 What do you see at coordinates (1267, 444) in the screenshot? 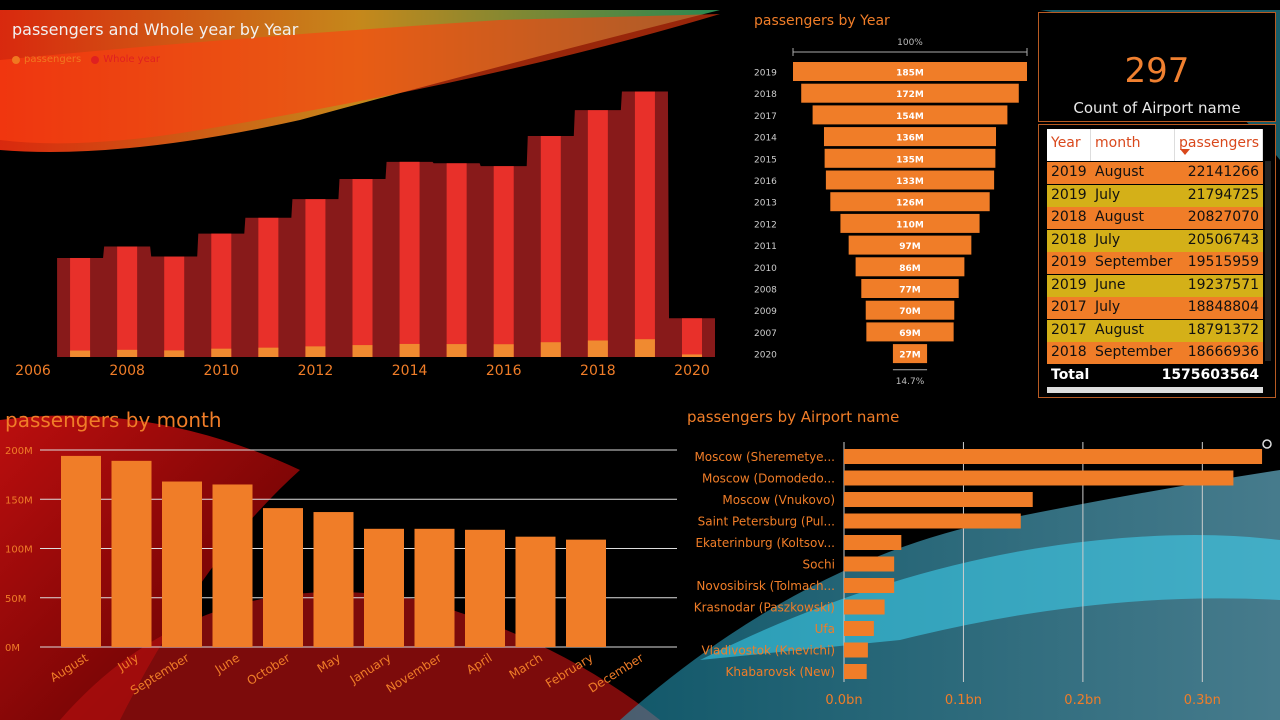
I see `scroll-handle-icon` at bounding box center [1267, 444].